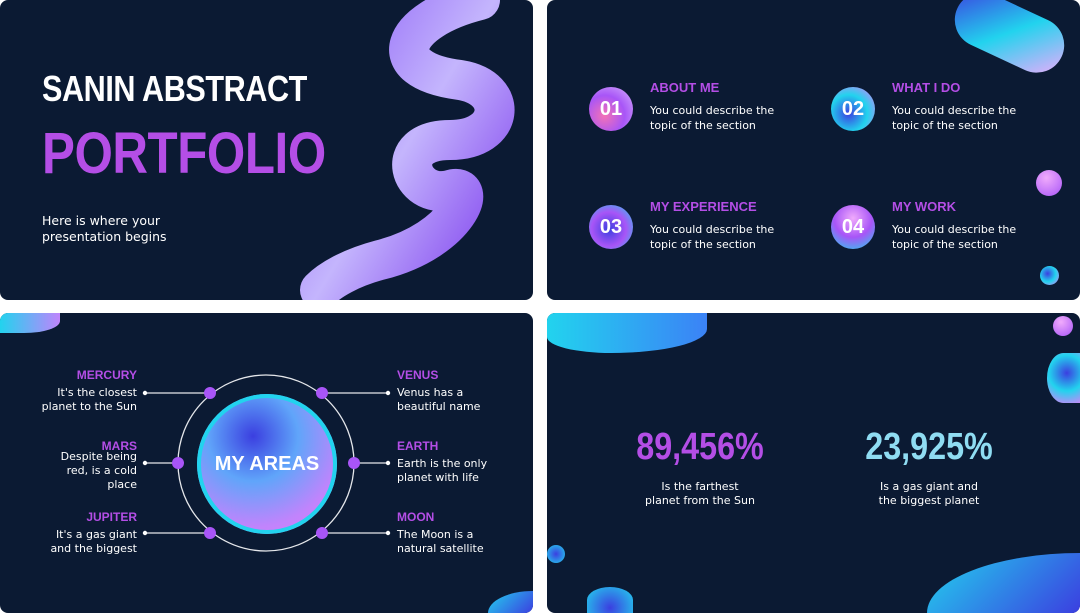  Describe the element at coordinates (700, 447) in the screenshot. I see `stat-value: 89,456%` at that location.